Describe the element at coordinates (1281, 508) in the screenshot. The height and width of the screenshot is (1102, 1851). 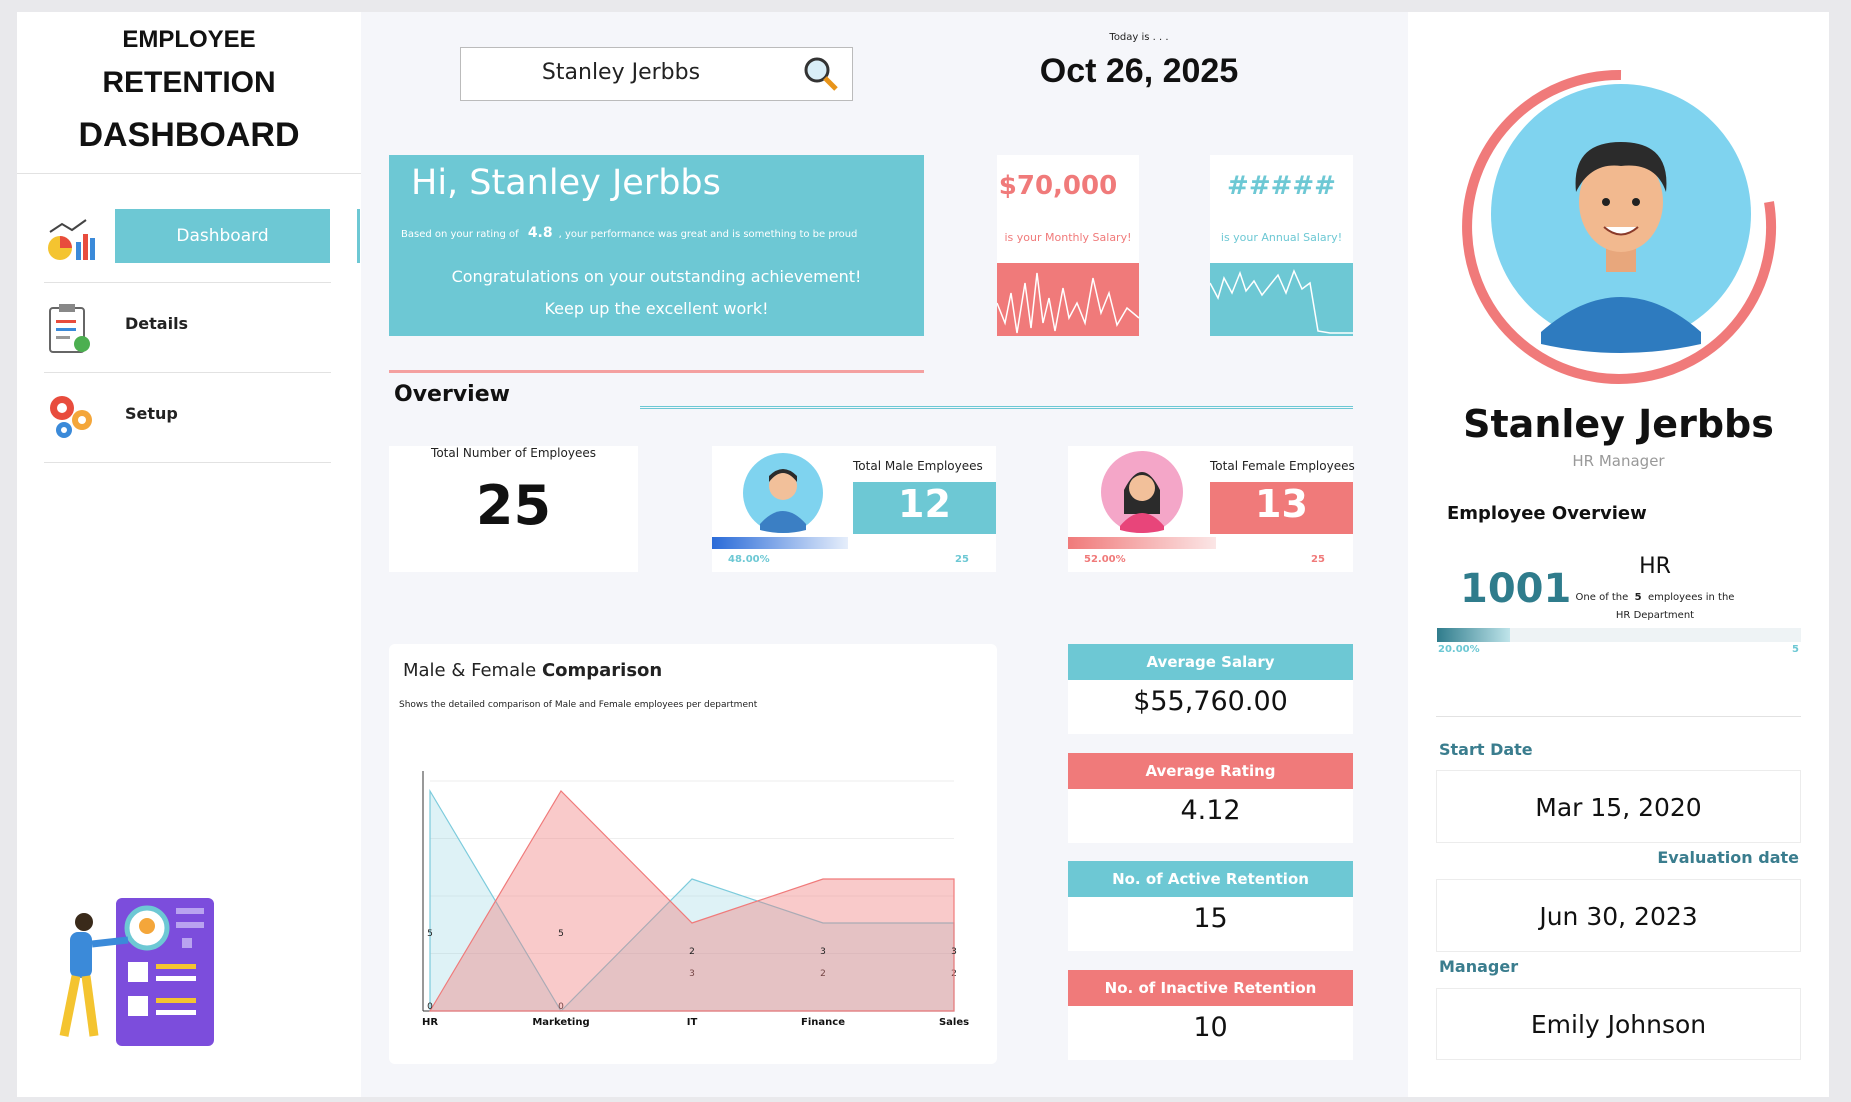
I see `female-value: 13` at that location.